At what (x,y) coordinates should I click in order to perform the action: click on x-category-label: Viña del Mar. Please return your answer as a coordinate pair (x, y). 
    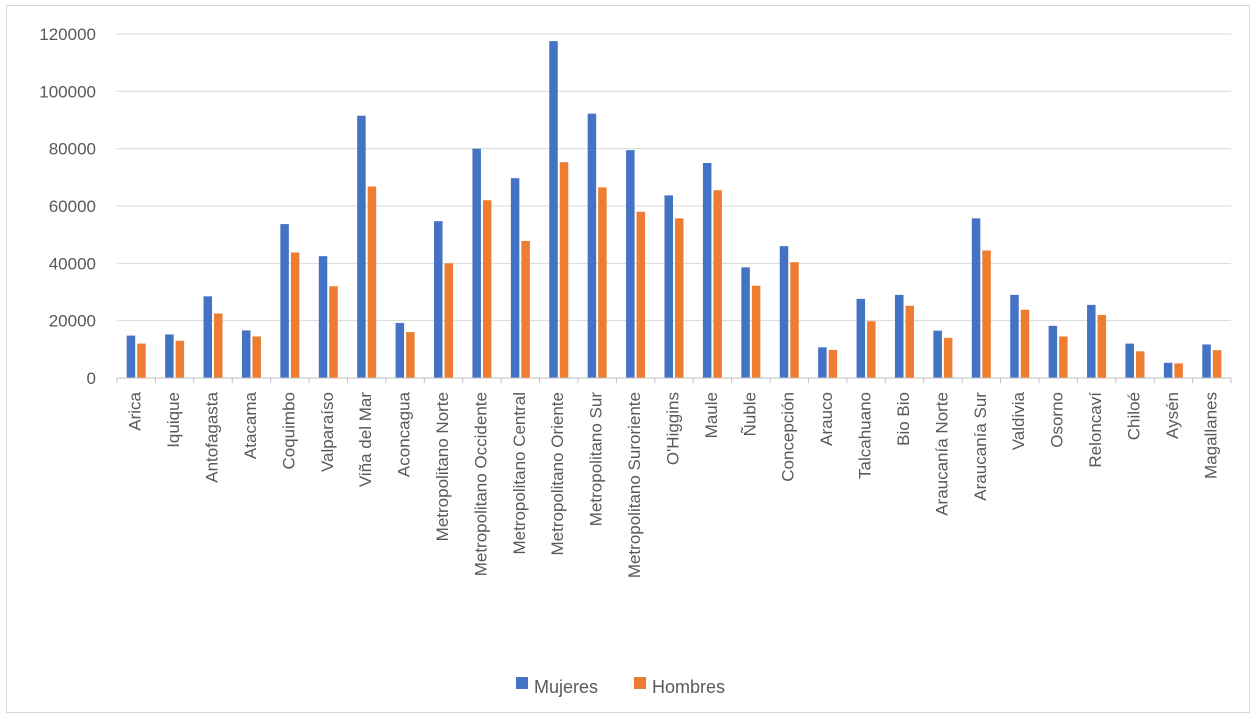
    Looking at the image, I should click on (365, 439).